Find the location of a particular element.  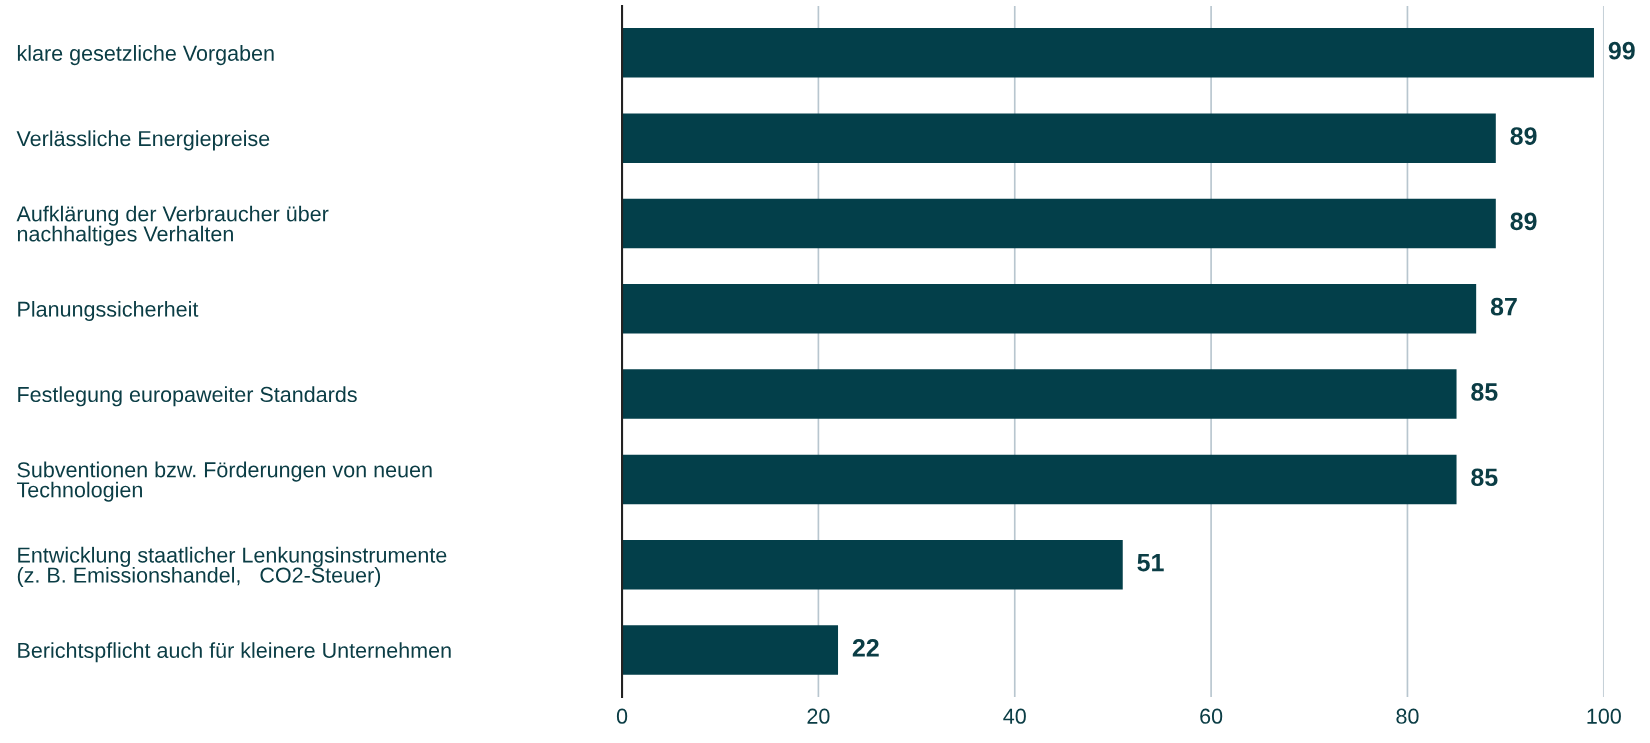

y-tick-label: Aufklärung der Verbraucher über nachhaltiges Verhalten is located at coordinates (172, 225).